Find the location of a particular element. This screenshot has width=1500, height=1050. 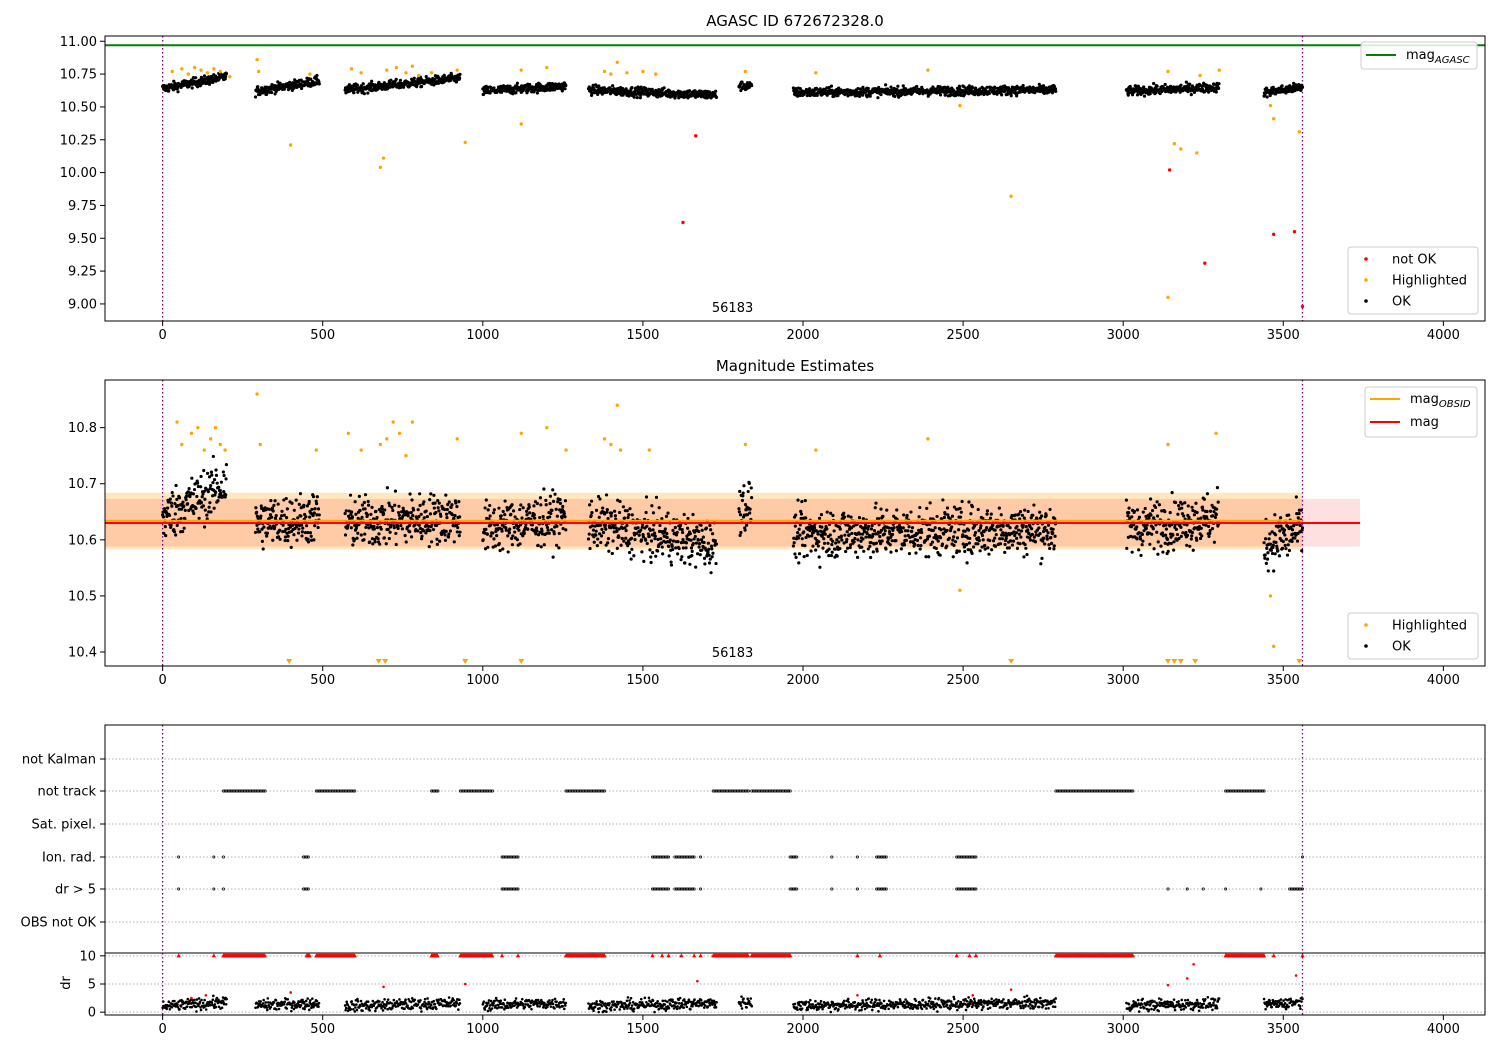

x-tick-label: 0 is located at coordinates (162, 680).